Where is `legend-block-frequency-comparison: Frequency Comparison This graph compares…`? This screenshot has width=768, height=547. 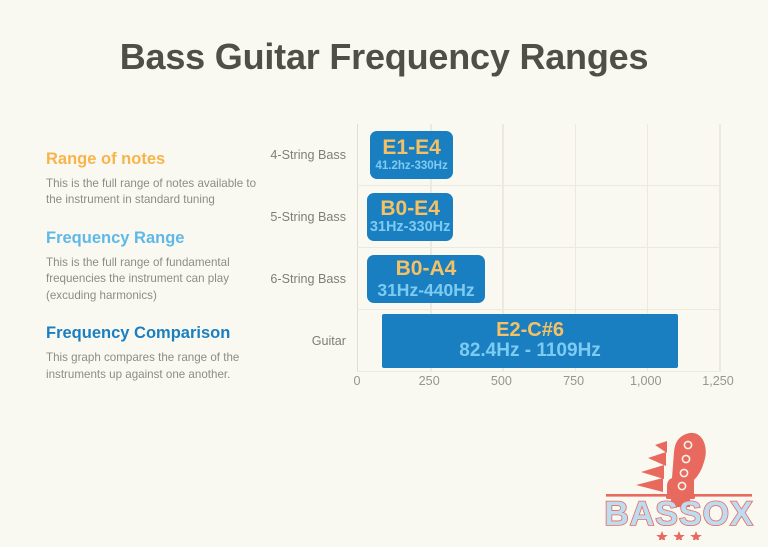
legend-block-frequency-comparison: Frequency Comparison This graph compares… is located at coordinates (154, 353).